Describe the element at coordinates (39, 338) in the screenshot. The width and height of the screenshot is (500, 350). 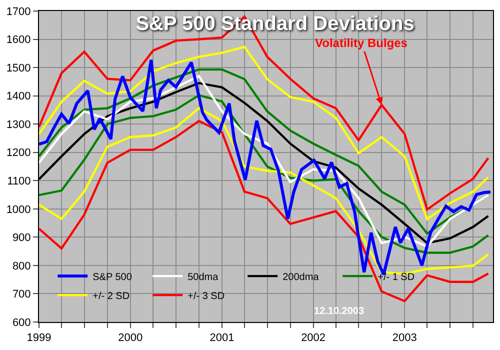
I see `x-tick-label: 1999` at that location.